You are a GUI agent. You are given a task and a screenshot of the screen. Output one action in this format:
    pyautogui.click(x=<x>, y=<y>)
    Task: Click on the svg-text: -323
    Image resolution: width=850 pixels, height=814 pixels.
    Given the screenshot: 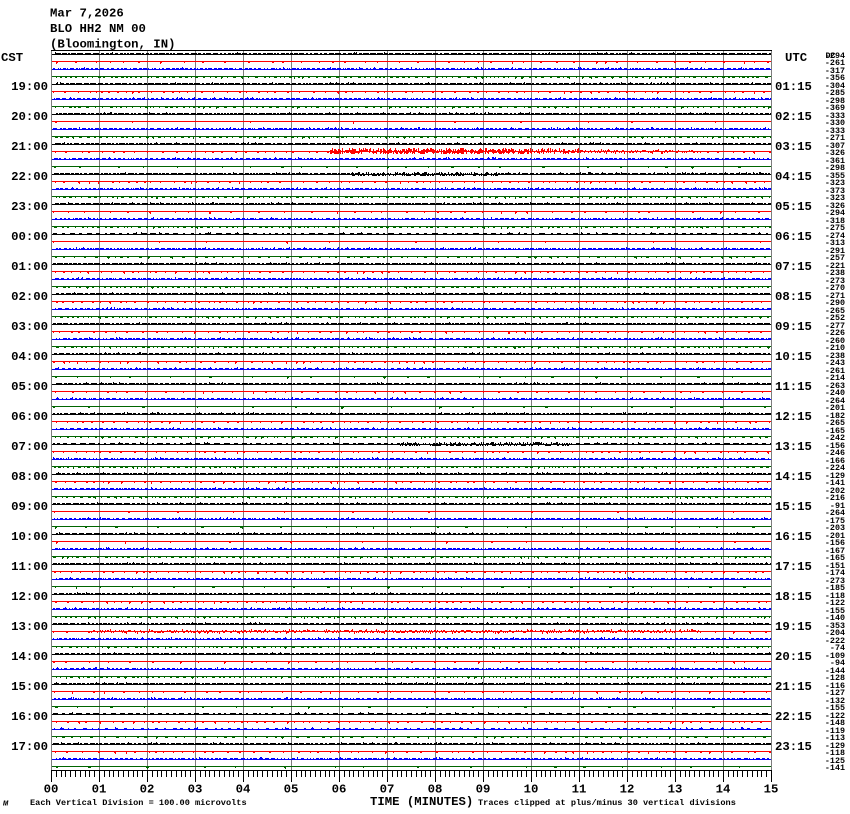 What is the action you would take?
    pyautogui.click(x=835, y=198)
    